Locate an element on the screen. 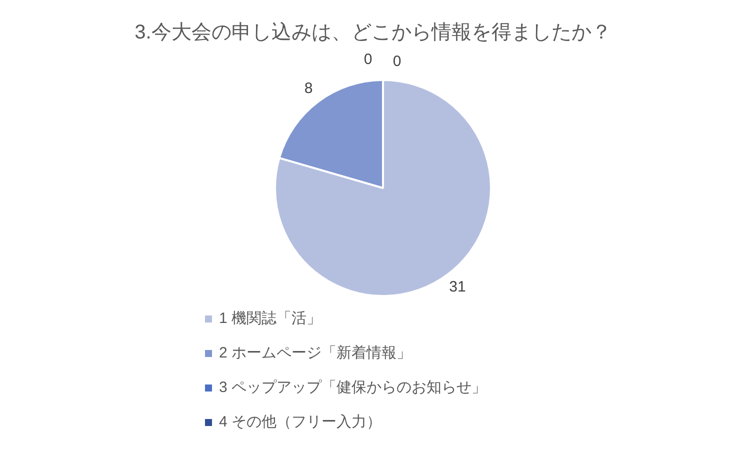 Image resolution: width=746 pixels, height=450 pixels. legend-label: 4 その他（フリー入力） is located at coordinates (300, 422).